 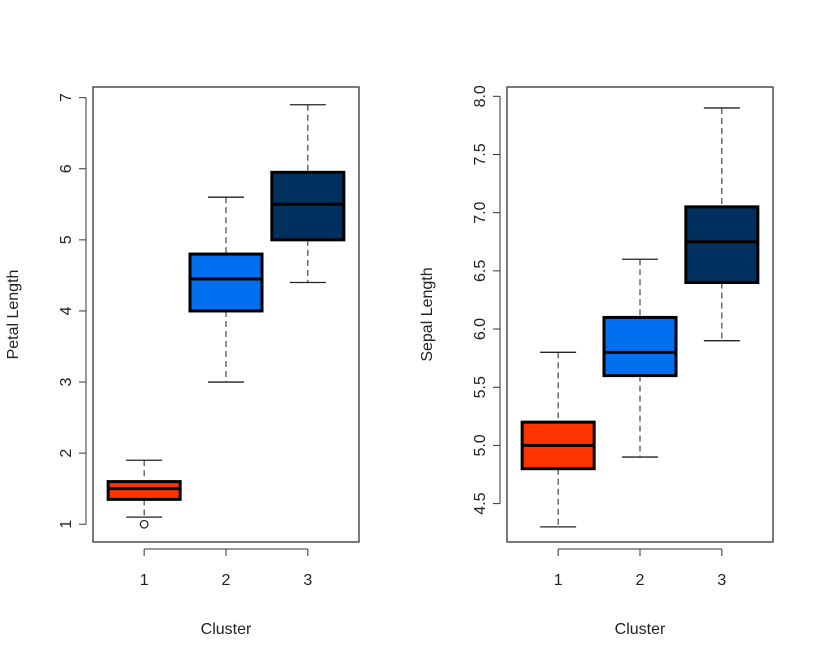 What do you see at coordinates (480, 154) in the screenshot?
I see `y-tick-label: 7.5` at bounding box center [480, 154].